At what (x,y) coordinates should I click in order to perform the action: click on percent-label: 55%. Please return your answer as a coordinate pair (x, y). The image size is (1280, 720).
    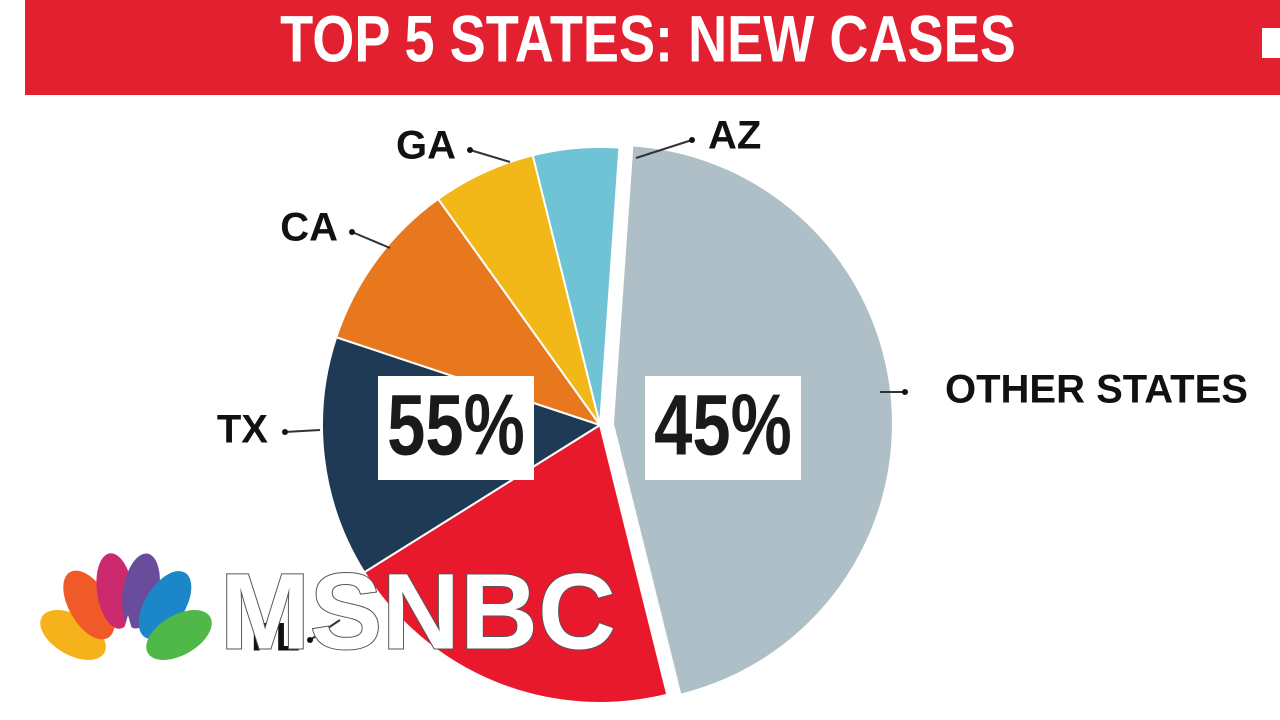
    Looking at the image, I should click on (456, 425).